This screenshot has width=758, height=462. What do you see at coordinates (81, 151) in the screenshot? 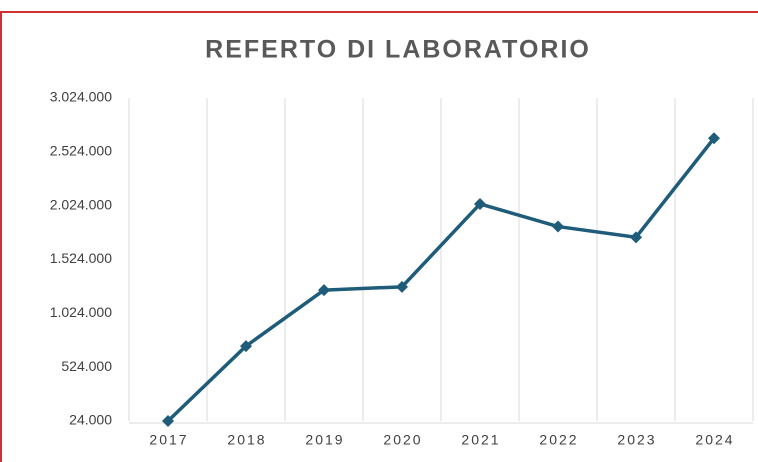
I see `y-tick-label: 2.524.000` at bounding box center [81, 151].